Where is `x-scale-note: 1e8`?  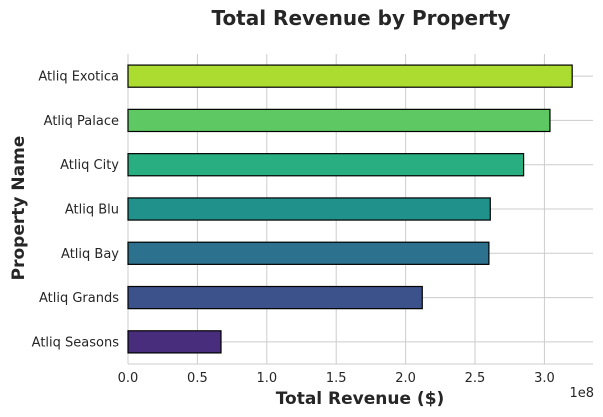
x-scale-note: 1e8 is located at coordinates (581, 393).